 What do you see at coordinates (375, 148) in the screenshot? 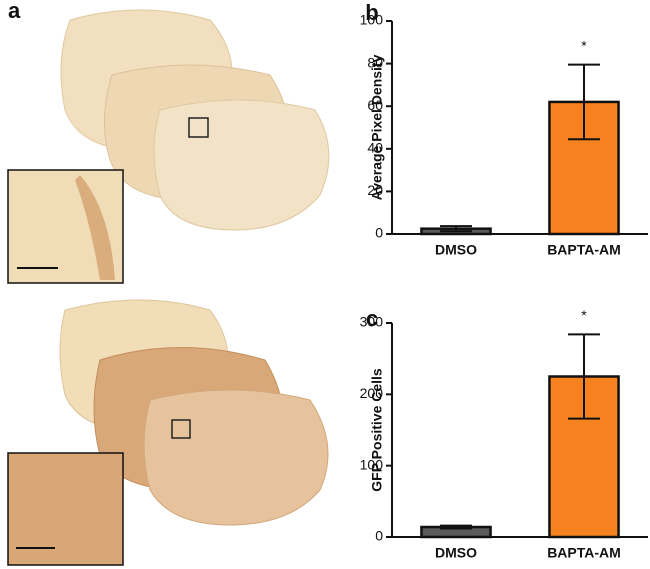
I see `y-tick-label: 40` at bounding box center [375, 148].